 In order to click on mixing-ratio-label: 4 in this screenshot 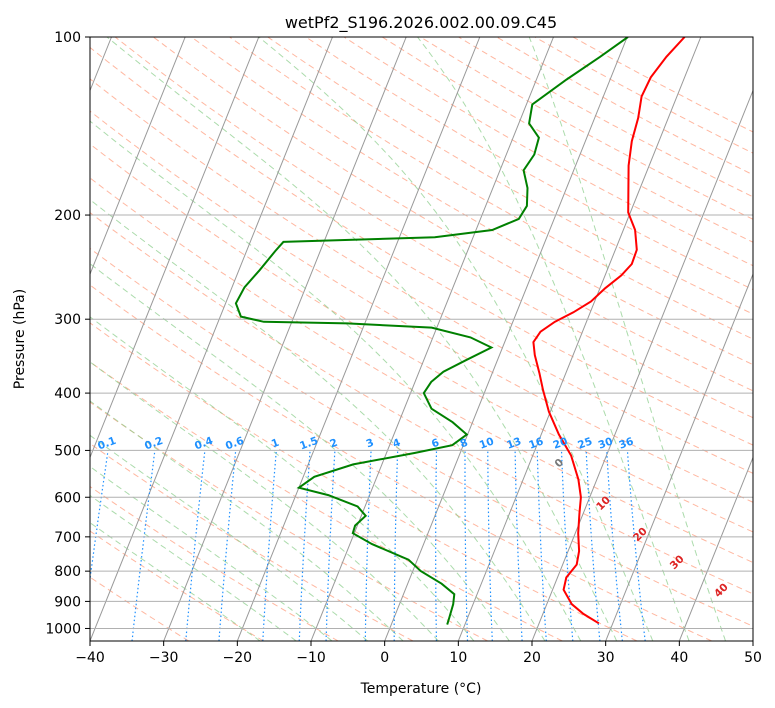, I will do `click(396, 444)`.